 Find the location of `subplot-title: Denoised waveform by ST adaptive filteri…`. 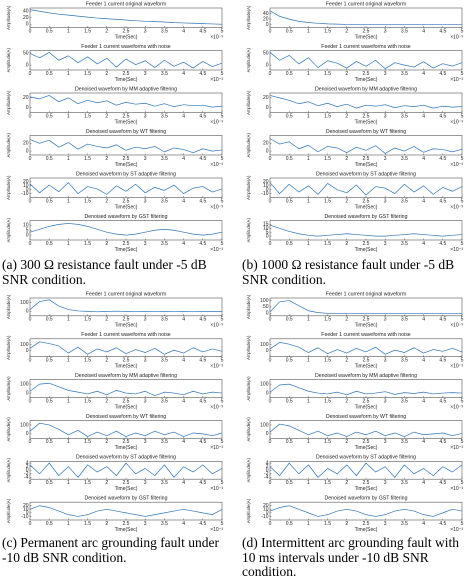

subplot-title: Denoised waveform by ST adaptive filteri… is located at coordinates (366, 458).